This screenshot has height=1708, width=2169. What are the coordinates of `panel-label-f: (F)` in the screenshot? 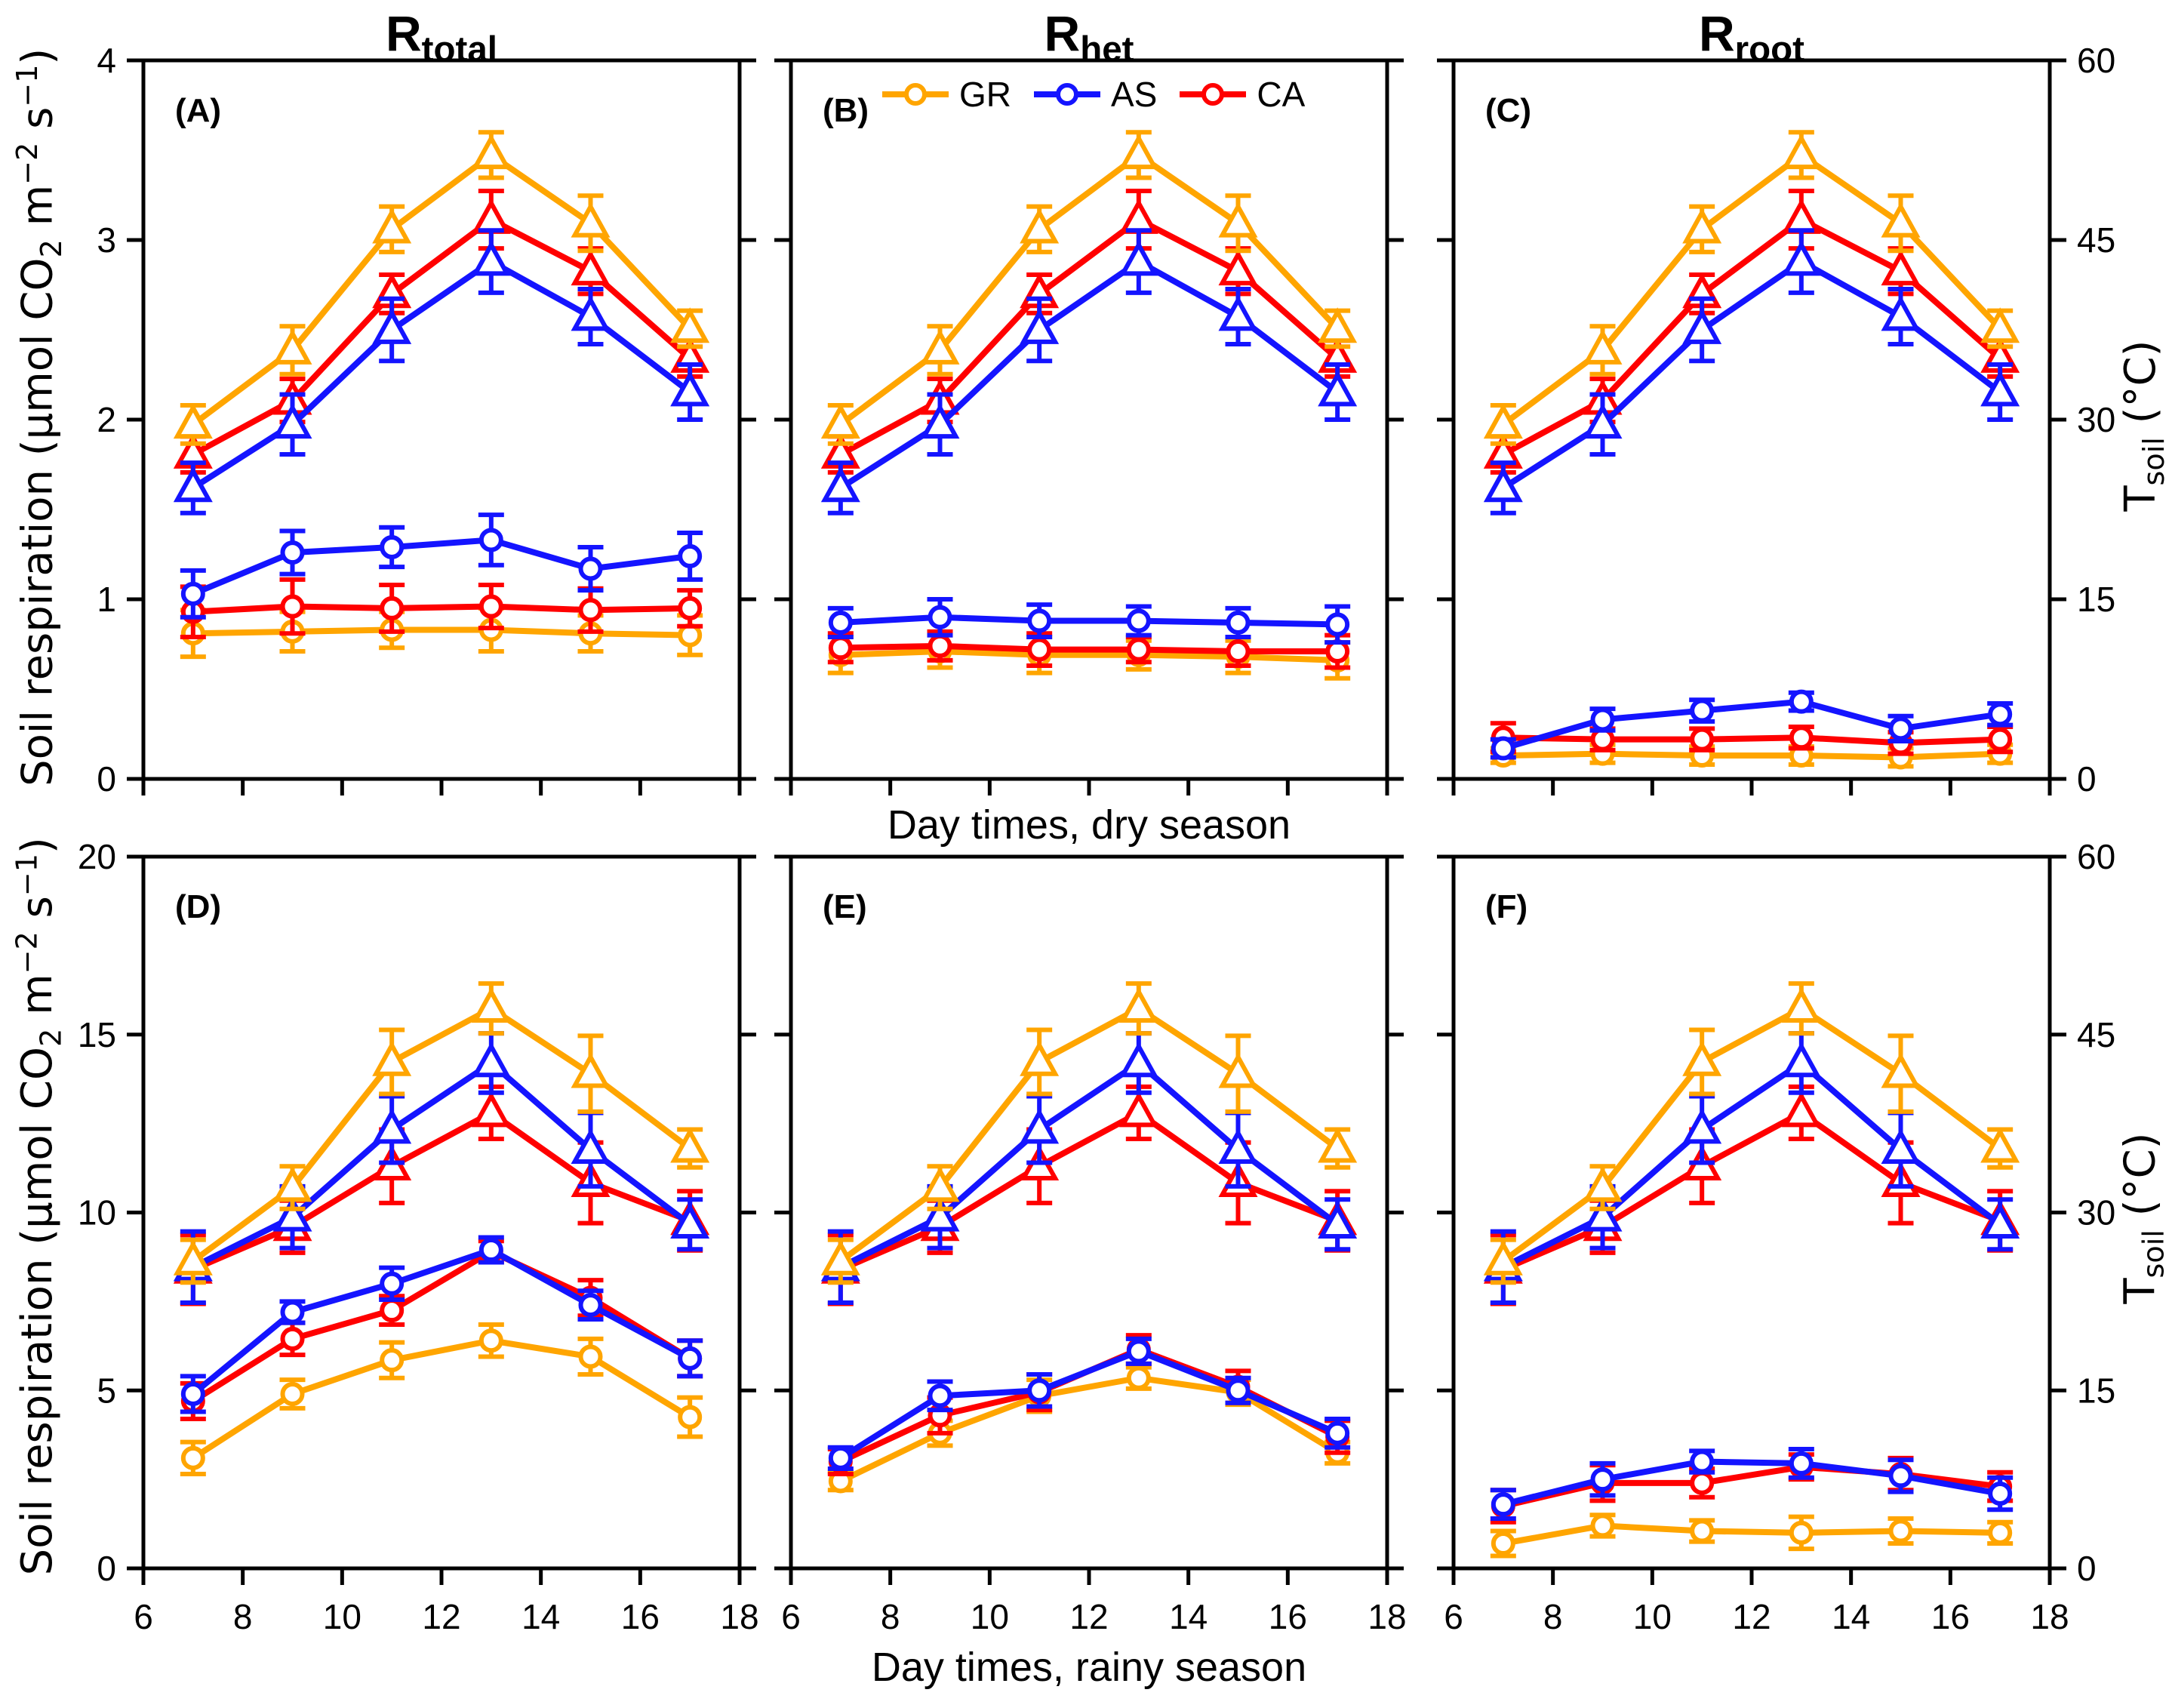 It's located at (1506, 906).